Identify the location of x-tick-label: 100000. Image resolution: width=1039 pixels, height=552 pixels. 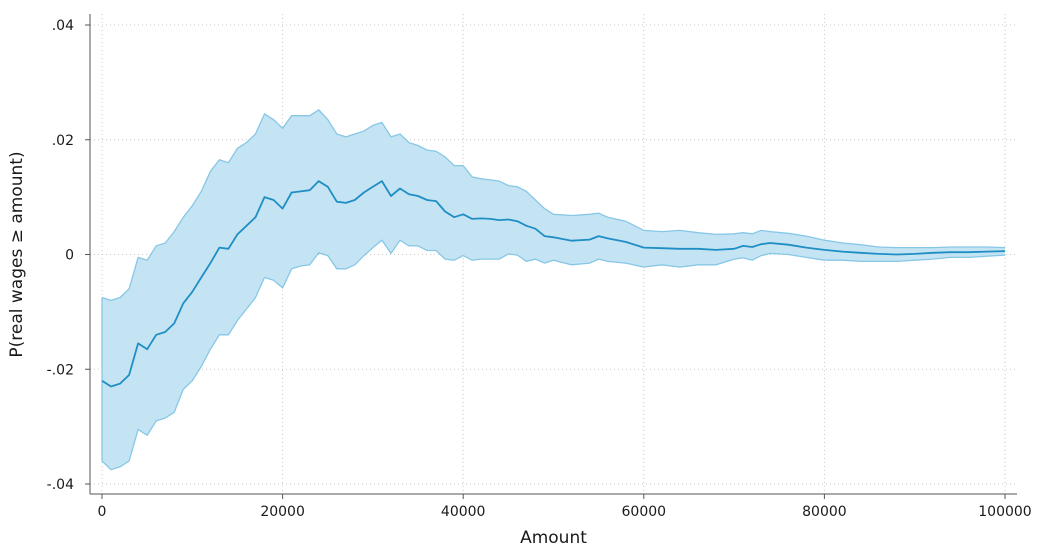
(1004, 512).